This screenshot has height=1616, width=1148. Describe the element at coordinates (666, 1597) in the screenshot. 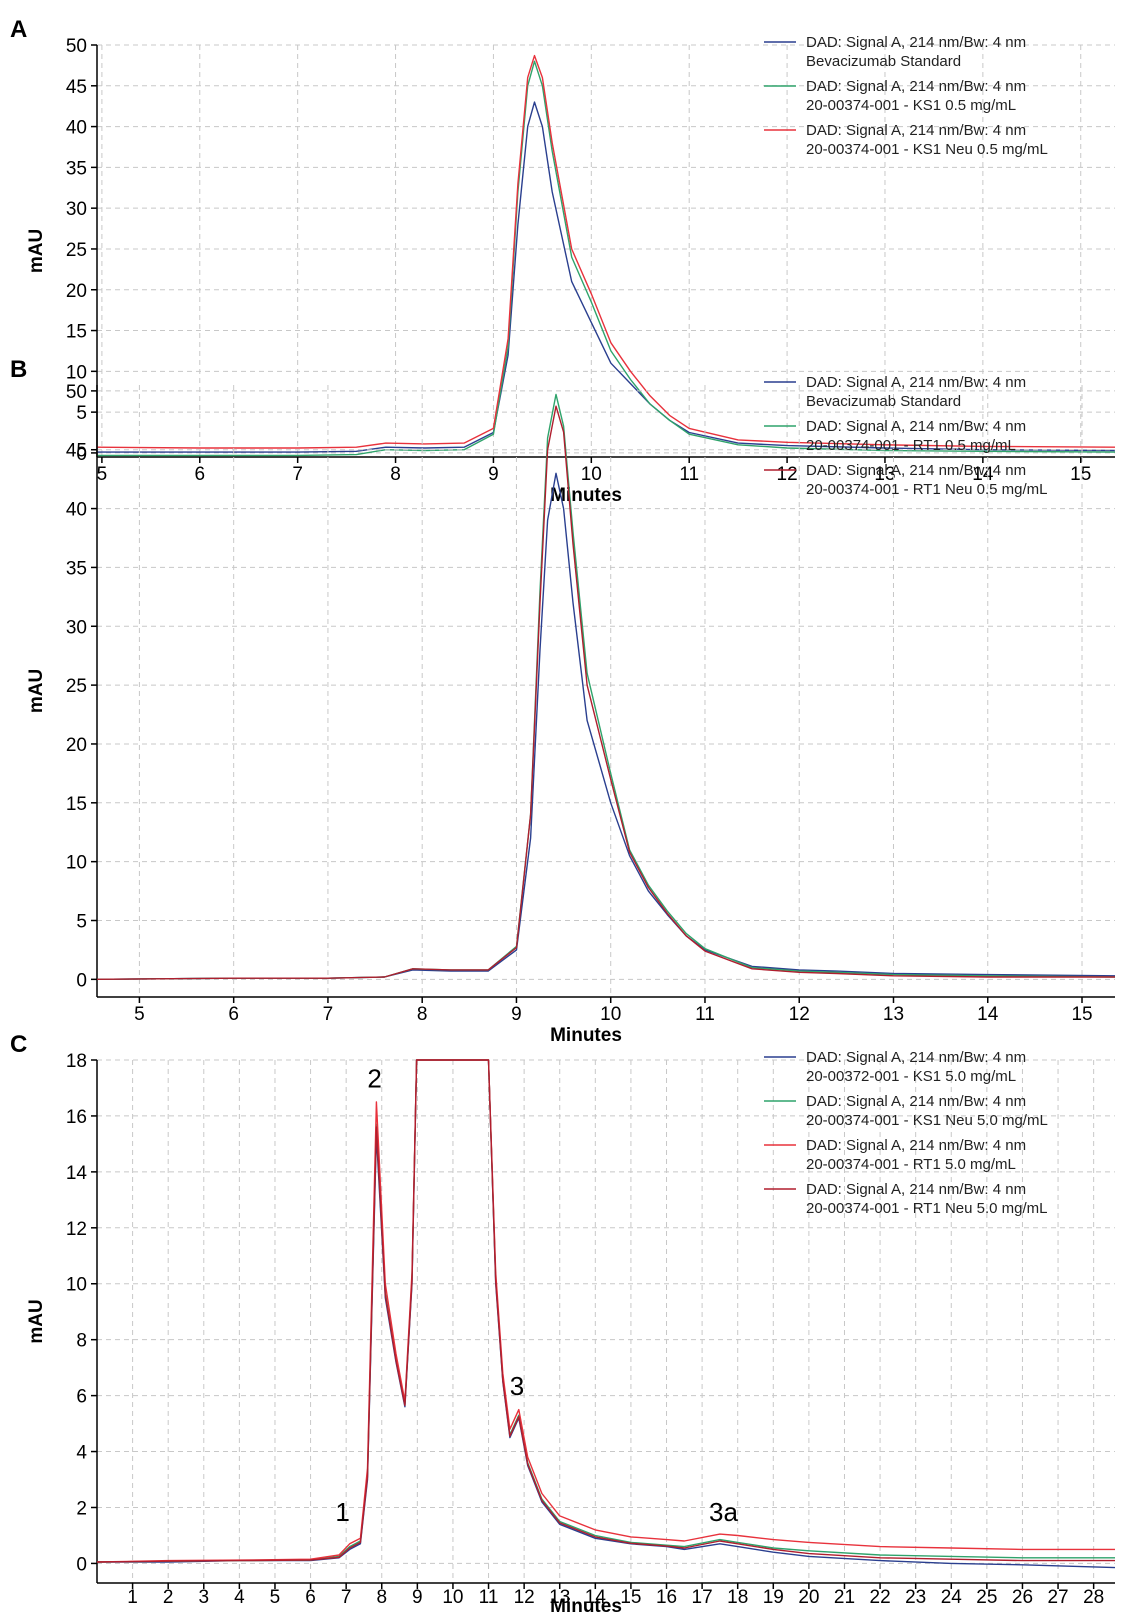

I see `x-tick-label: 16` at that location.